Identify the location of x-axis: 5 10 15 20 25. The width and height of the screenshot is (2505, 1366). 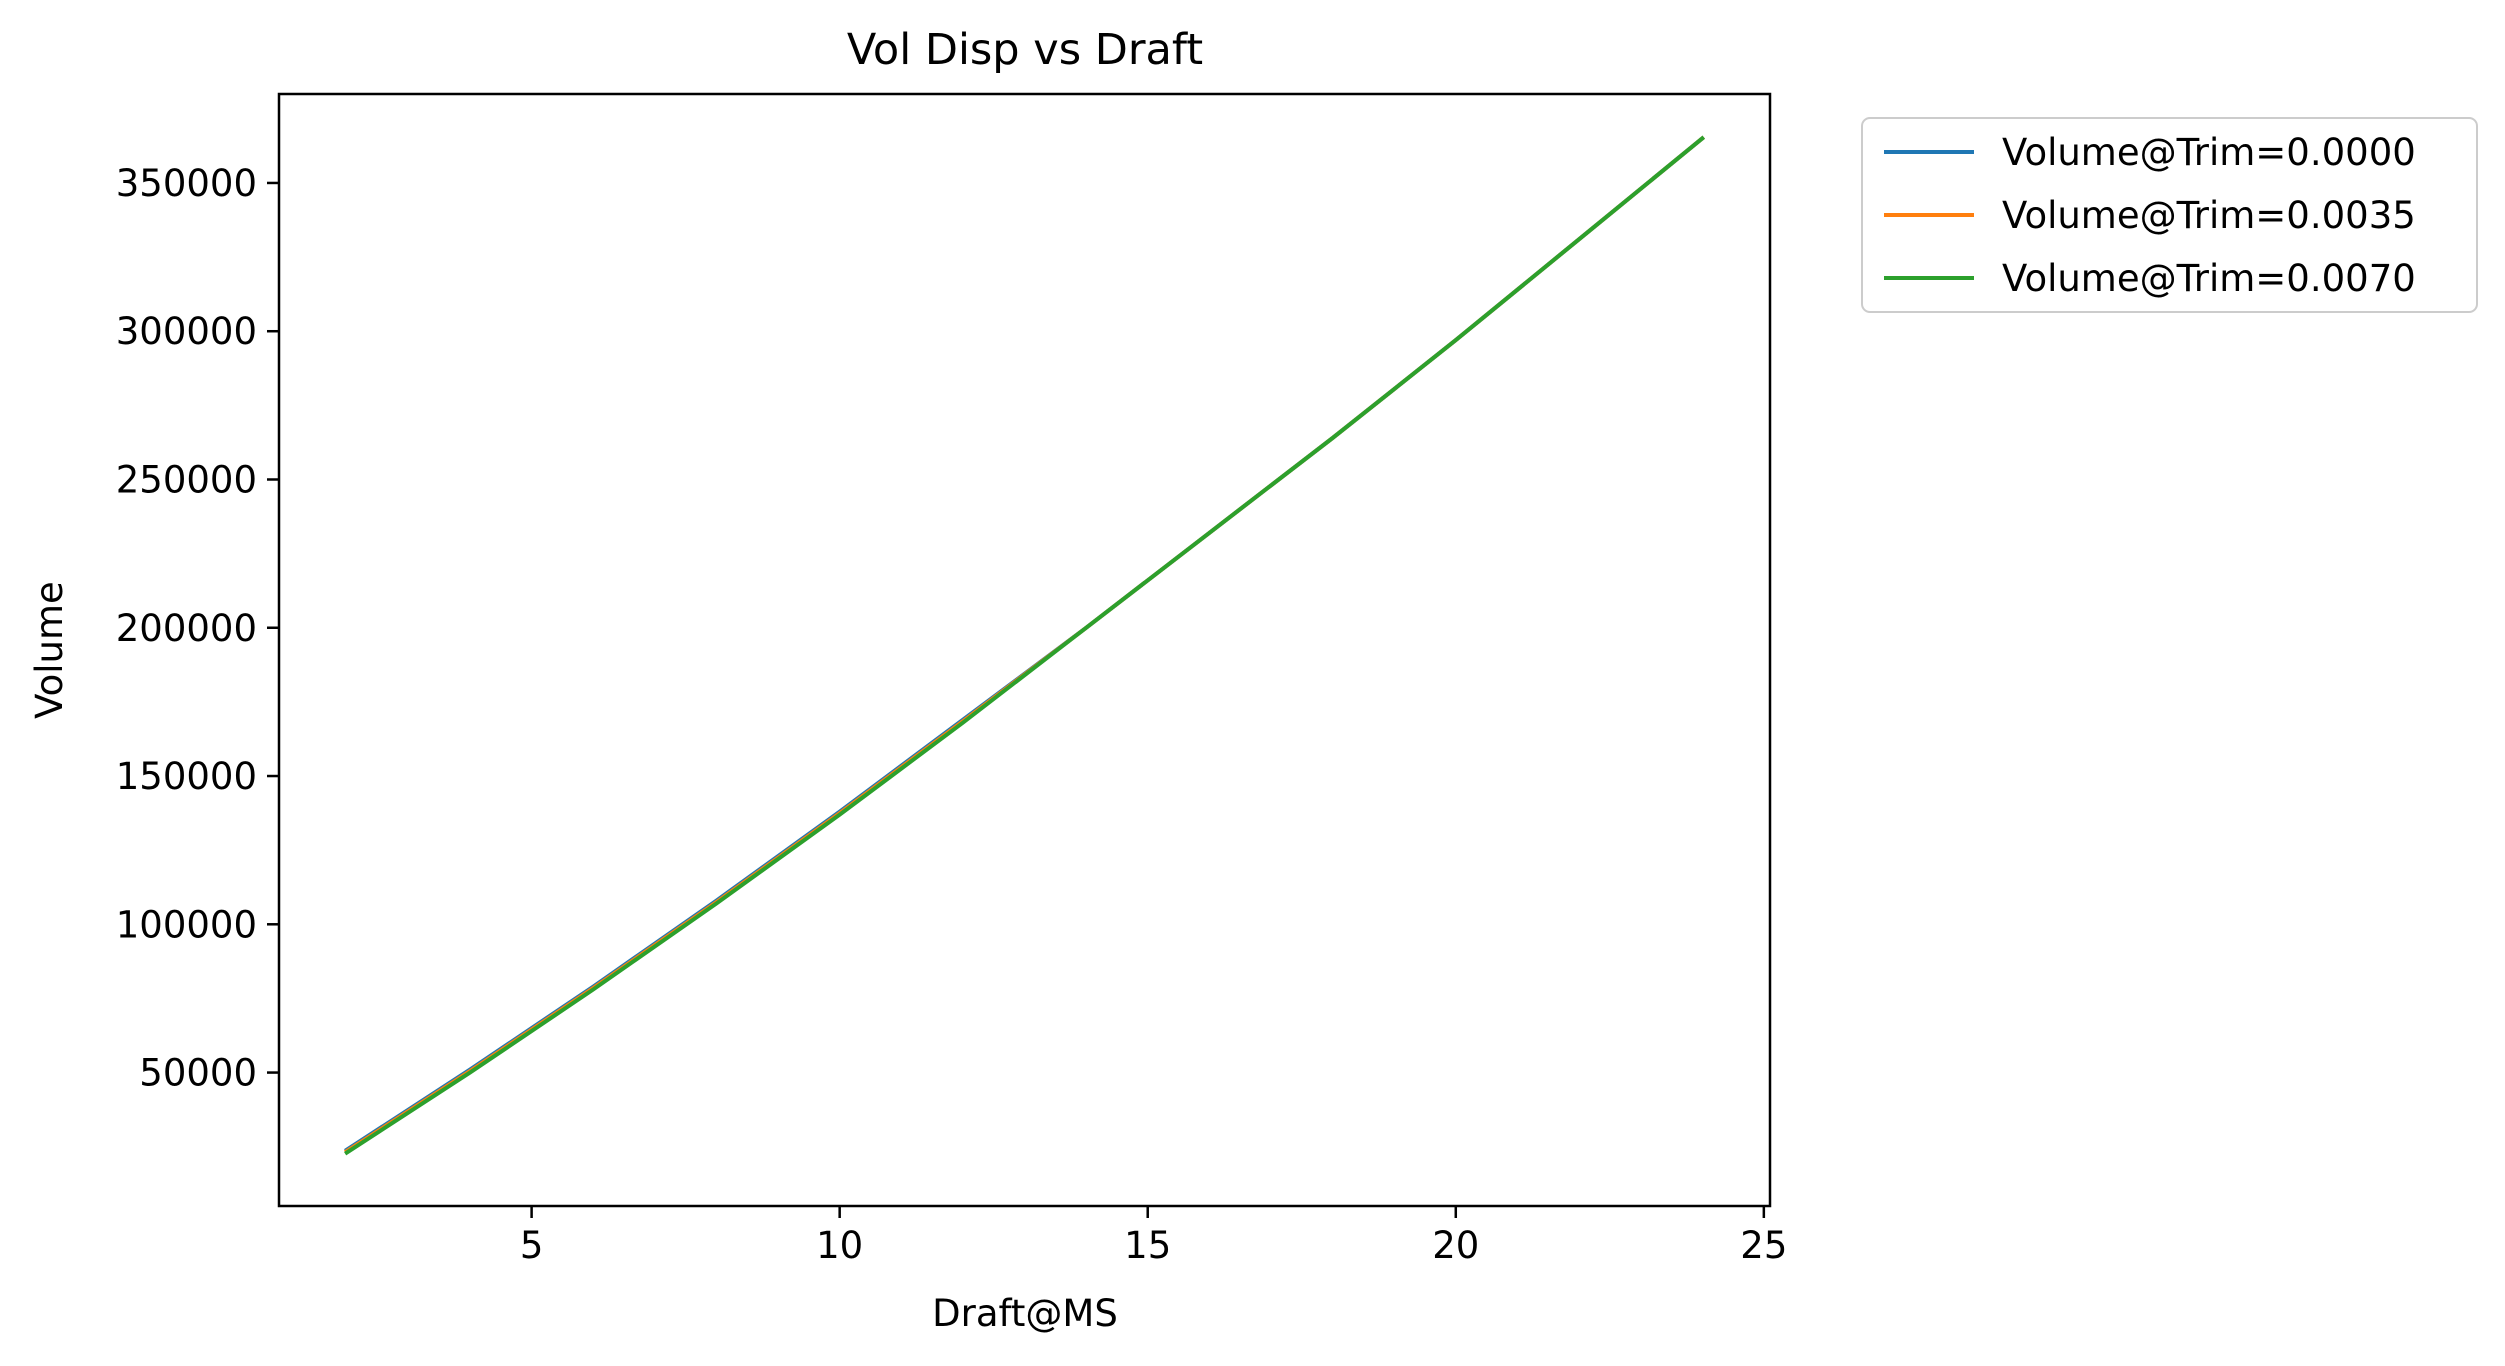
(1153, 1236).